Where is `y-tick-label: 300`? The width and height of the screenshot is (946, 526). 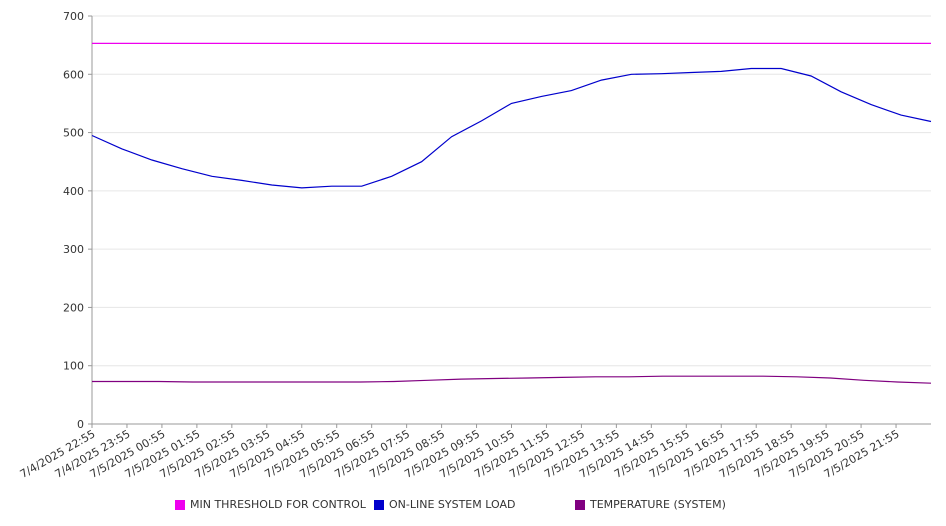 y-tick-label: 300 is located at coordinates (73, 249).